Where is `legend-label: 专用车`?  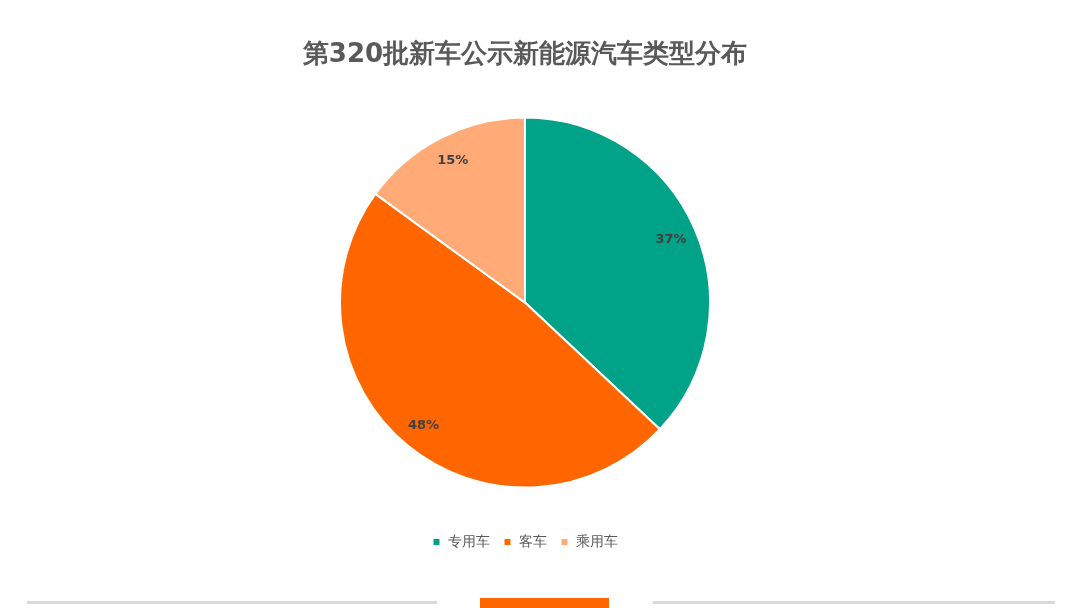 legend-label: 专用车 is located at coordinates (468, 540).